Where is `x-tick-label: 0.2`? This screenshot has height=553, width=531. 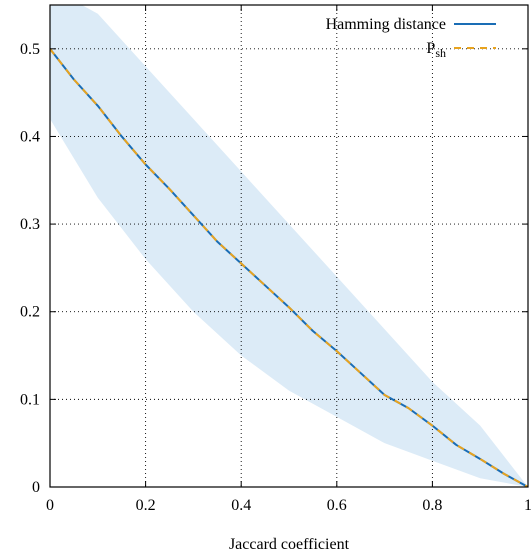
x-tick-label: 0.2 is located at coordinates (146, 505).